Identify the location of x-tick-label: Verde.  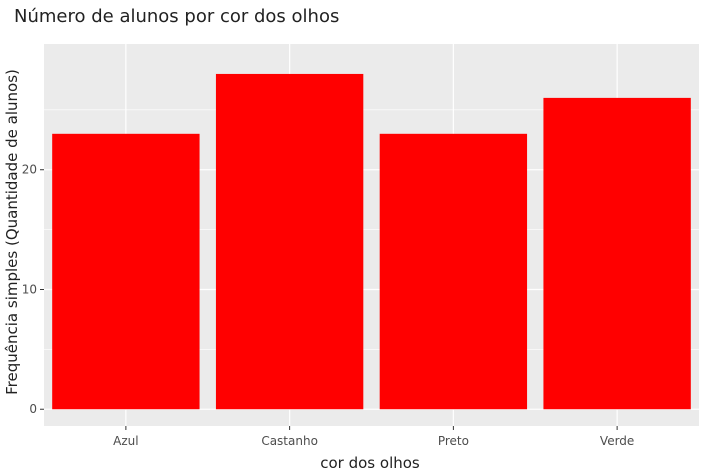
(617, 441).